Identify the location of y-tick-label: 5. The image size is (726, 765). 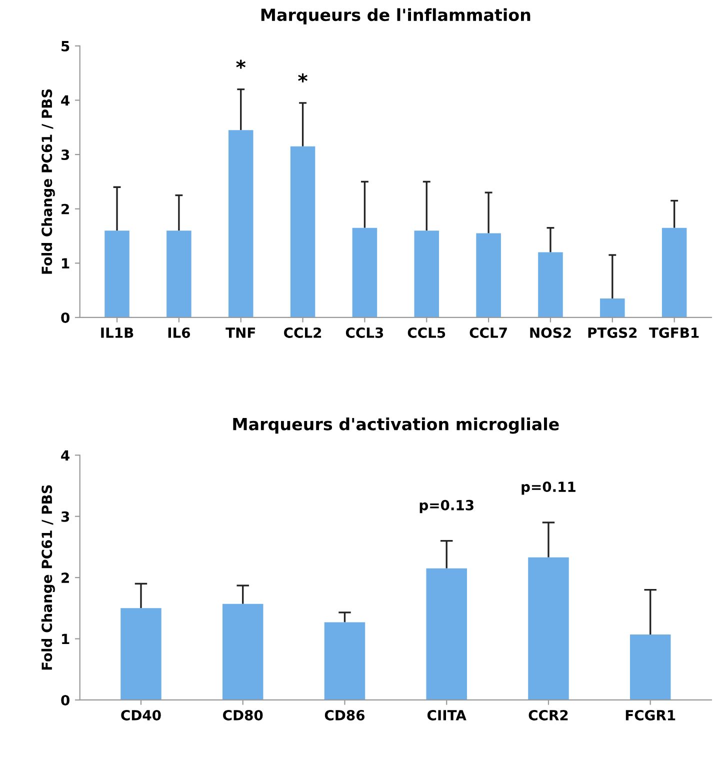
(66, 46).